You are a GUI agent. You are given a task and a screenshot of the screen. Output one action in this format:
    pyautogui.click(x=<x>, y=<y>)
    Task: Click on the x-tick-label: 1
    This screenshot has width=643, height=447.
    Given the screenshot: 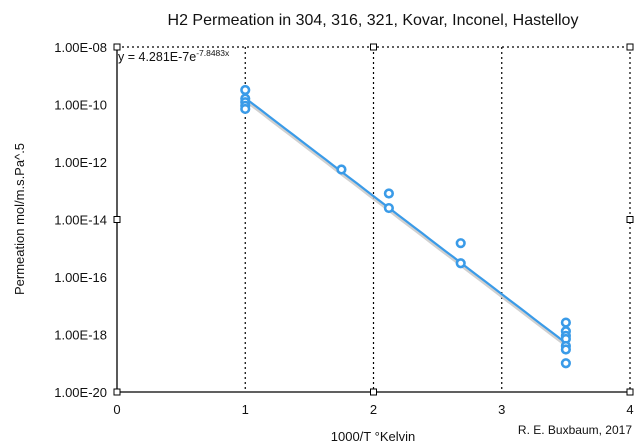 What is the action you would take?
    pyautogui.click(x=245, y=409)
    